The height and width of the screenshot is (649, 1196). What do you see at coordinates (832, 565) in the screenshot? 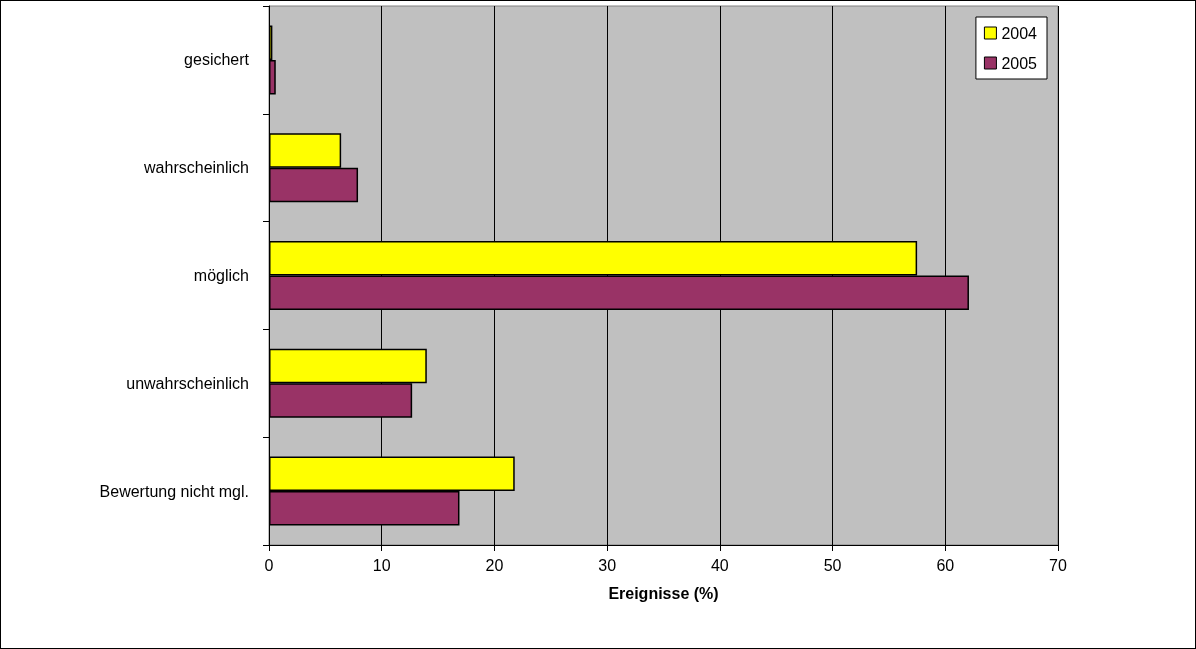
I see `x-tick-label: 50` at bounding box center [832, 565].